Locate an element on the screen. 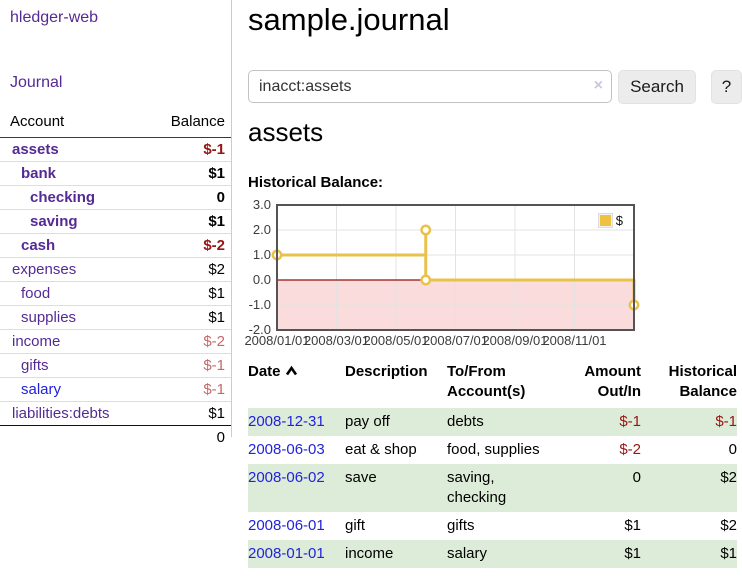  account-balance: $2 is located at coordinates (190, 269).